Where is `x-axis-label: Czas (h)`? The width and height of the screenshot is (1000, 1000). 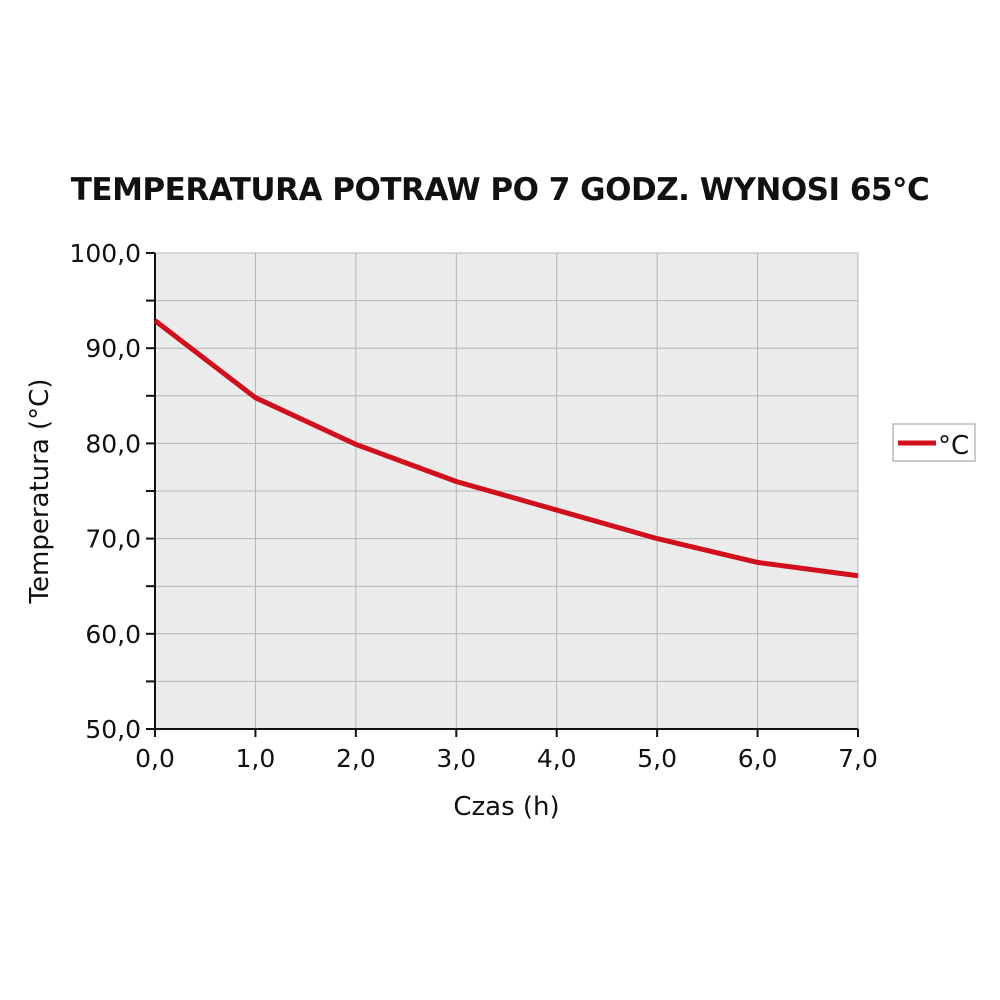
x-axis-label: Czas (h) is located at coordinates (506, 807).